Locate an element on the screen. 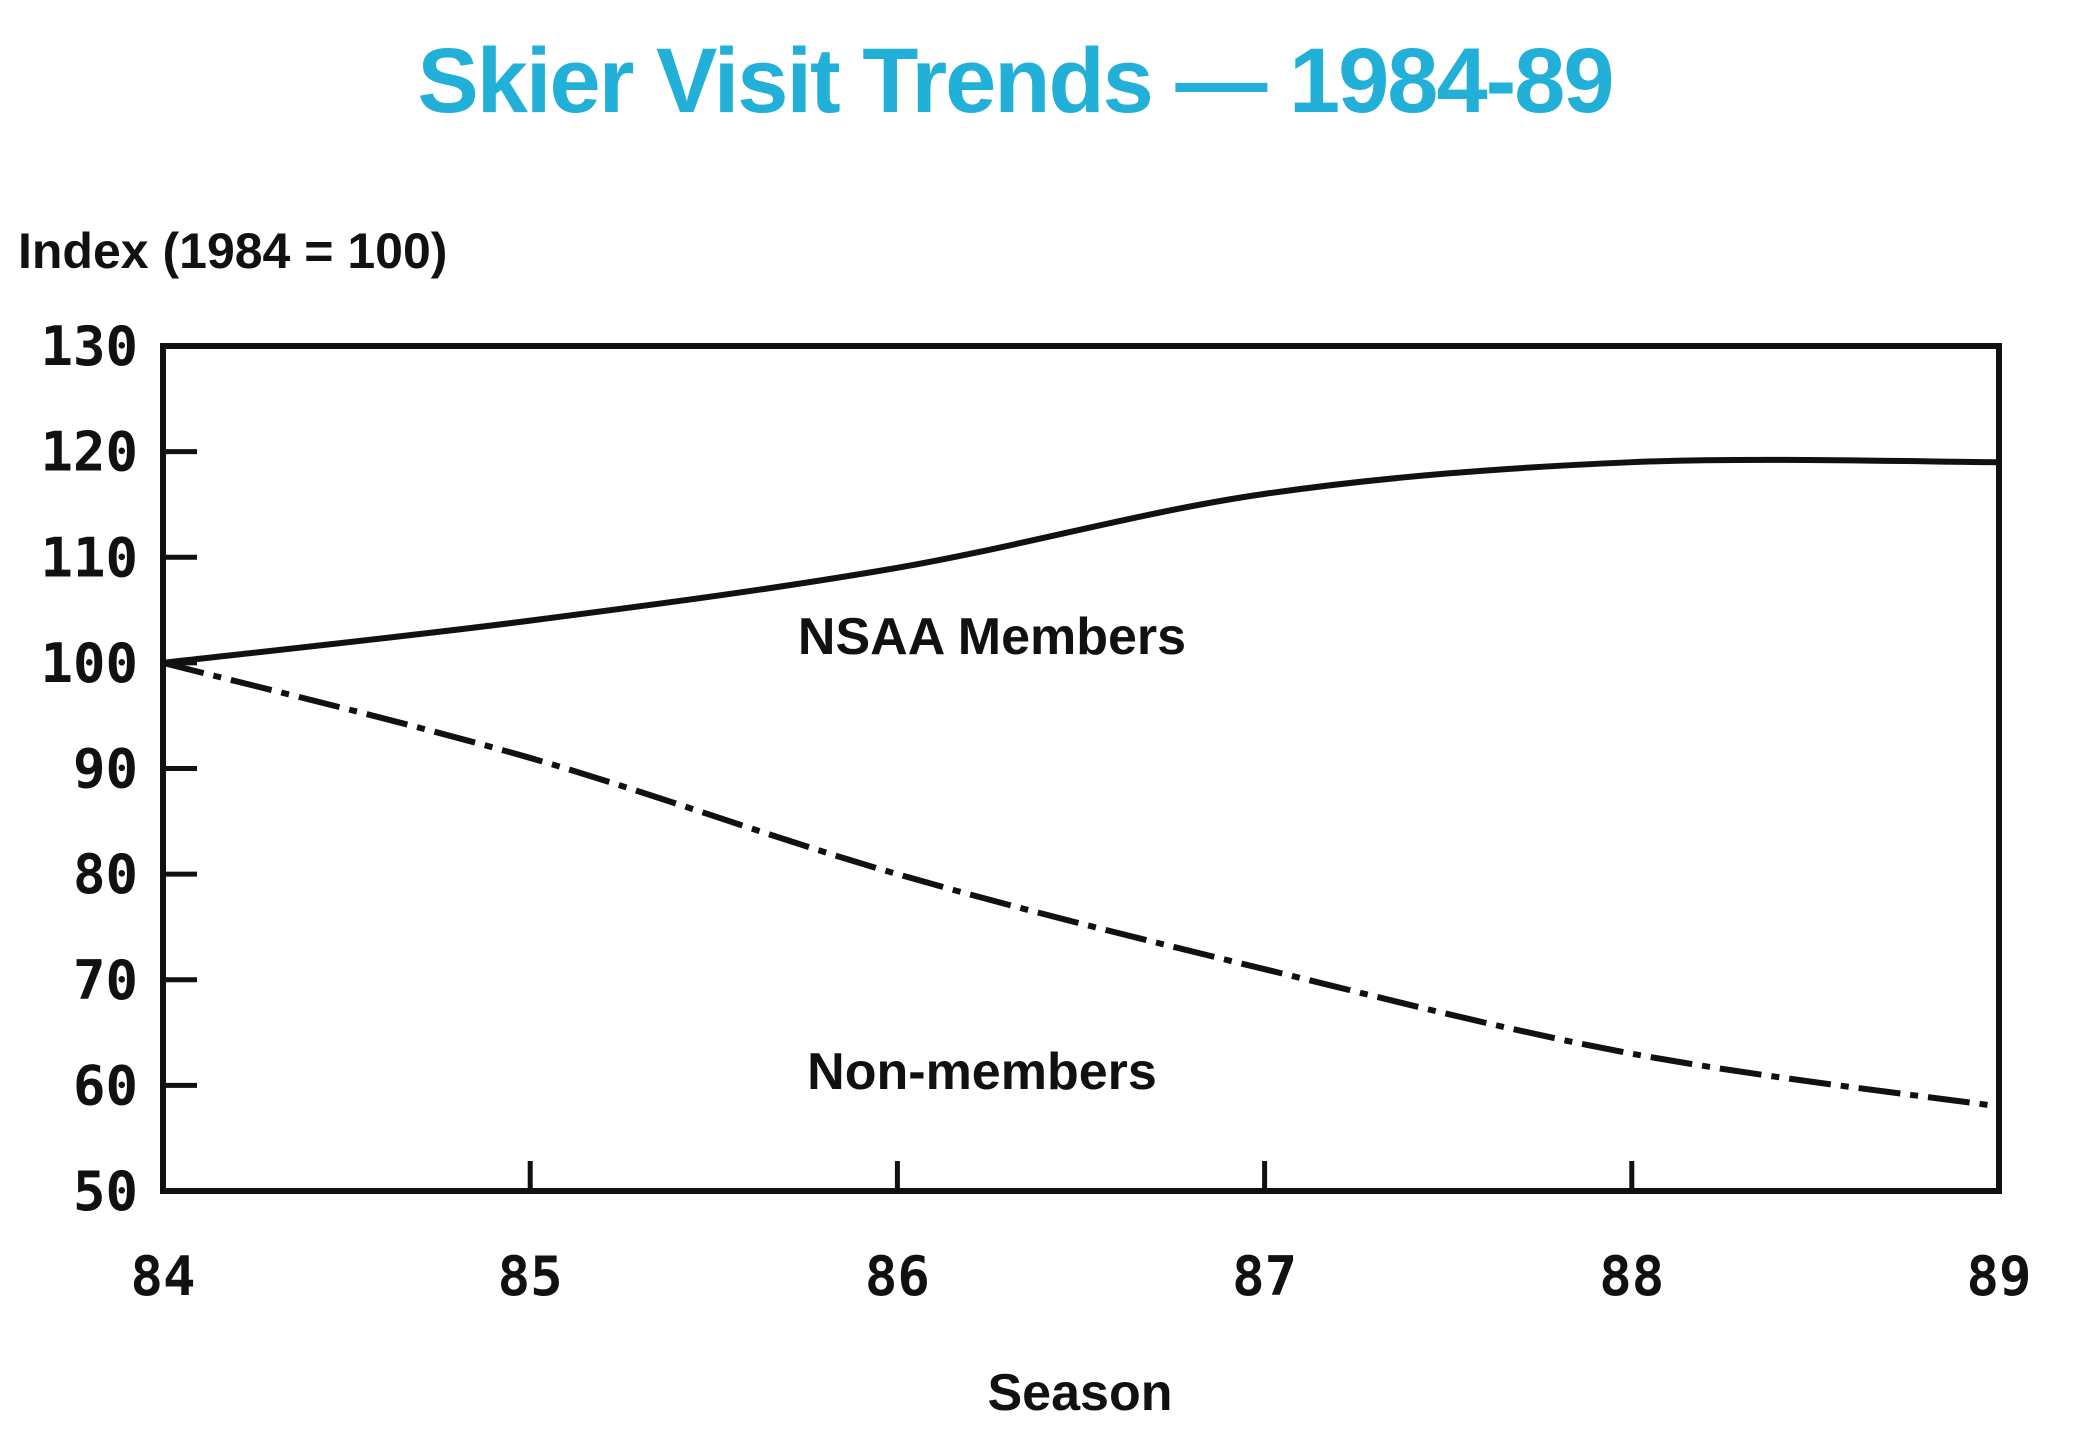 The width and height of the screenshot is (2100, 1455). series-label-nsaa-members: NSAA Members is located at coordinates (992, 637).